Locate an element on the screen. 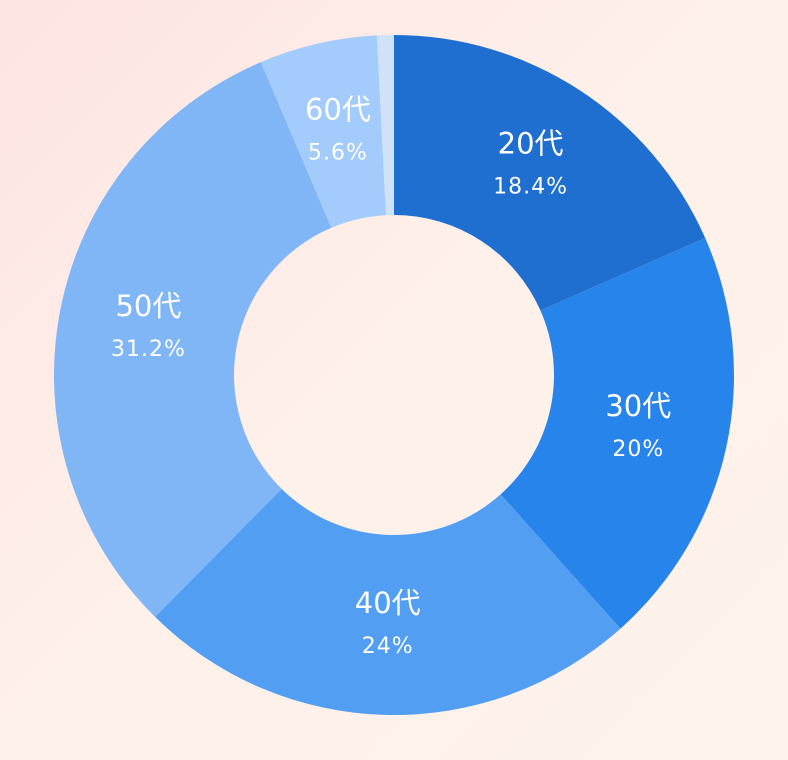  slice-label: 40代 is located at coordinates (388, 603).